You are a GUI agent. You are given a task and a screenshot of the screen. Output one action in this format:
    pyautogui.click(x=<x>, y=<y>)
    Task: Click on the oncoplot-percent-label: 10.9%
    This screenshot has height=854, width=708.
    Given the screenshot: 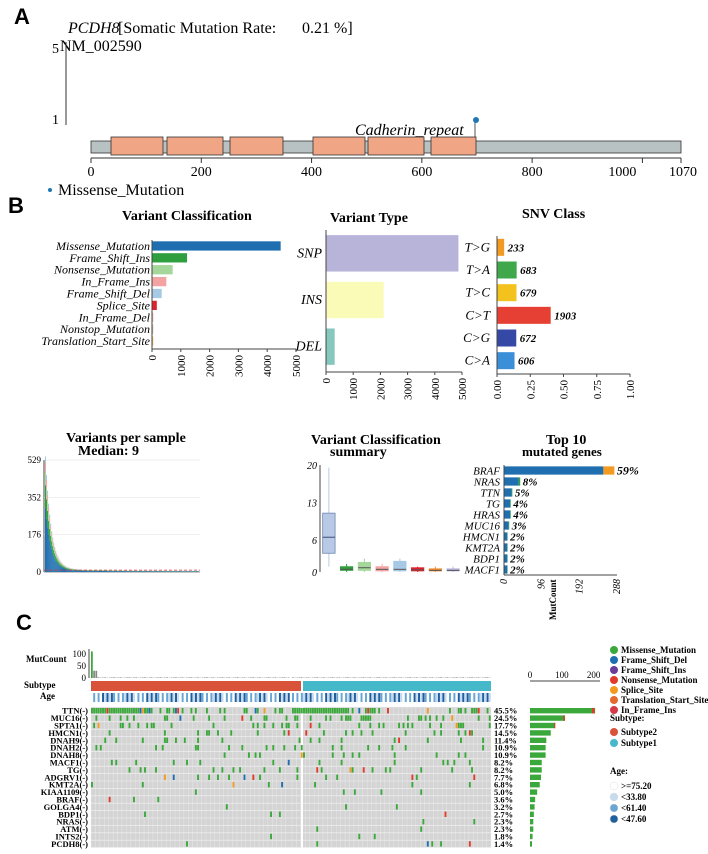 What is the action you would take?
    pyautogui.click(x=505, y=748)
    